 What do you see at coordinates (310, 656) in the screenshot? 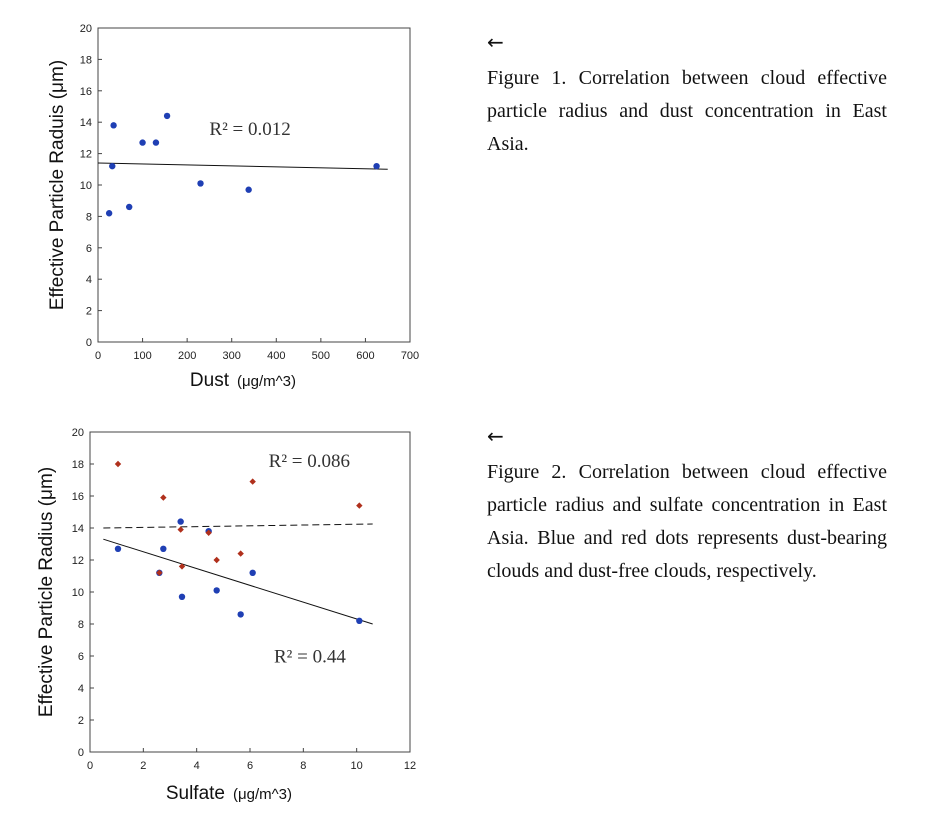
I see `r-squared-label: R² = 0.44` at bounding box center [310, 656].